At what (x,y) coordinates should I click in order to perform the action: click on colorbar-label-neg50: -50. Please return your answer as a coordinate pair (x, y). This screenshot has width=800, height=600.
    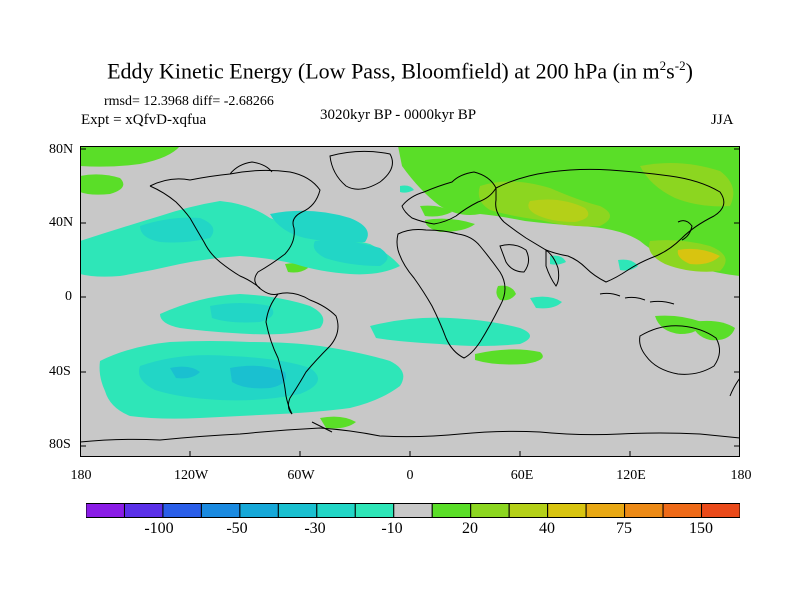
    Looking at the image, I should click on (237, 528).